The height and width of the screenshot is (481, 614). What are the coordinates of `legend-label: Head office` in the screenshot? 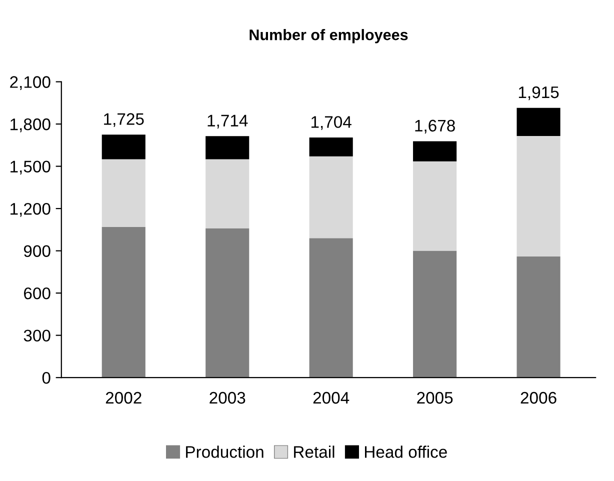 It's located at (406, 452).